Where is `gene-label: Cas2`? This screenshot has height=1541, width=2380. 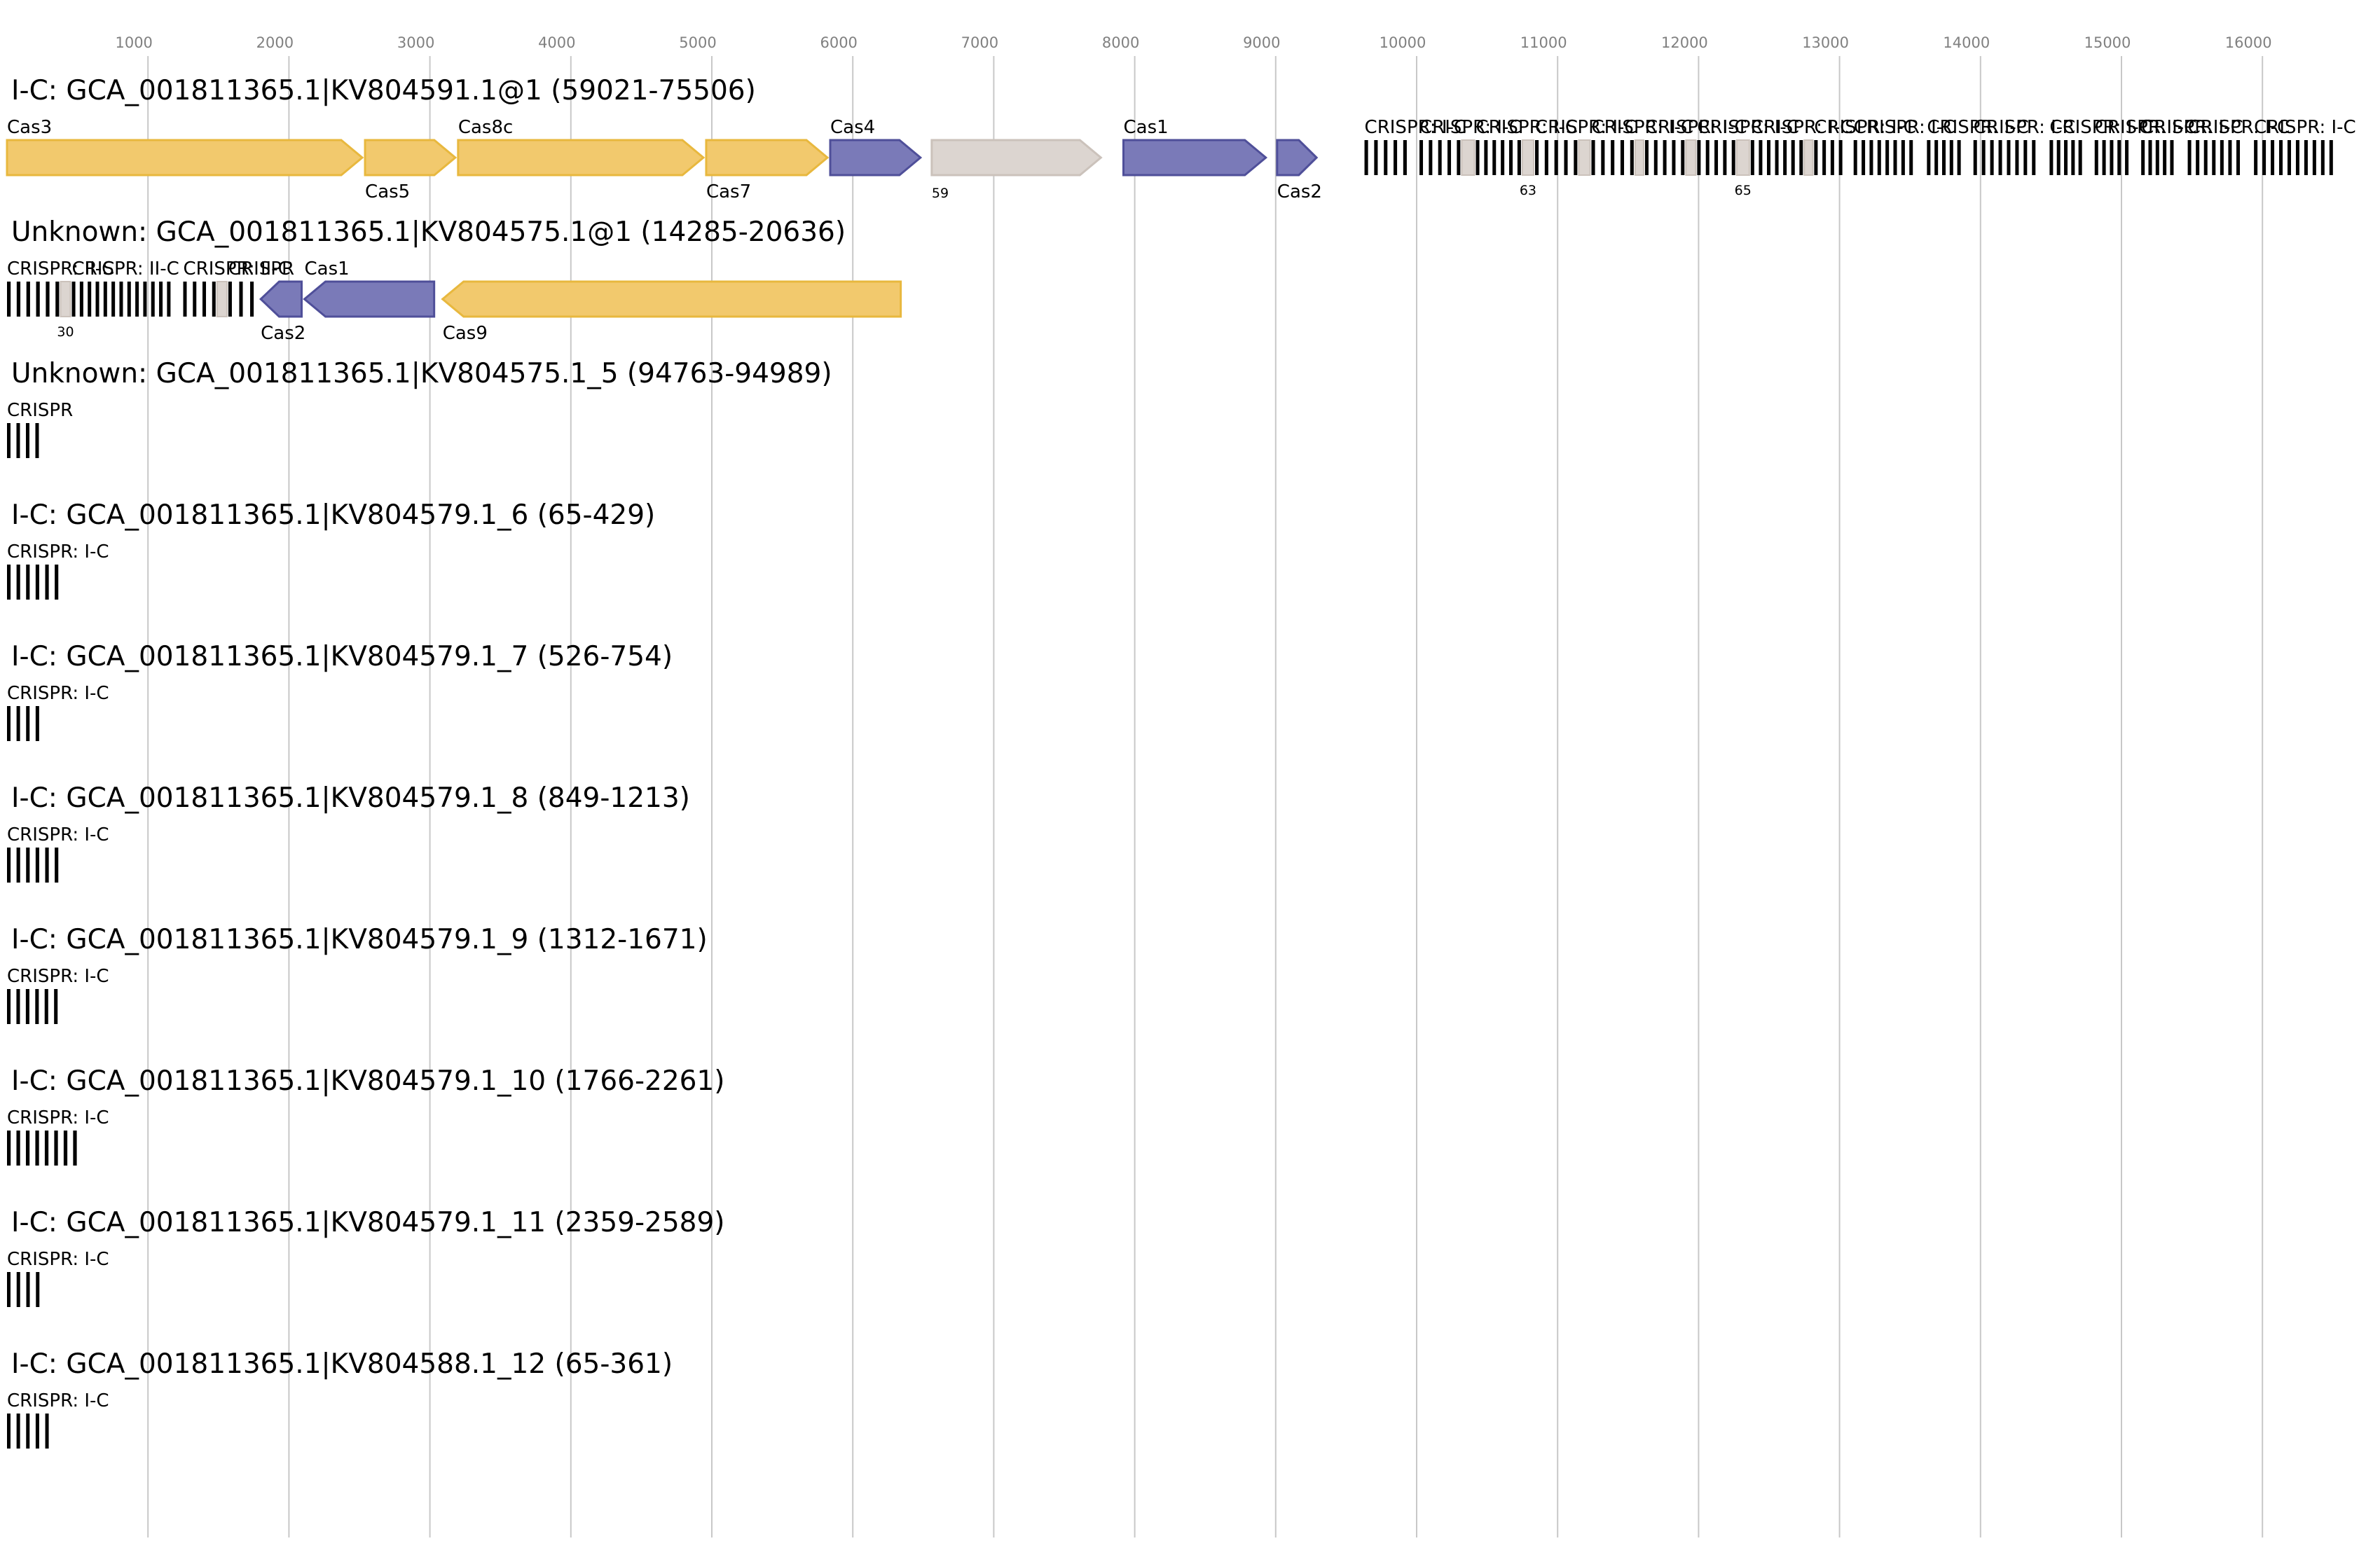
gene-label: Cas2 is located at coordinates (1299, 191).